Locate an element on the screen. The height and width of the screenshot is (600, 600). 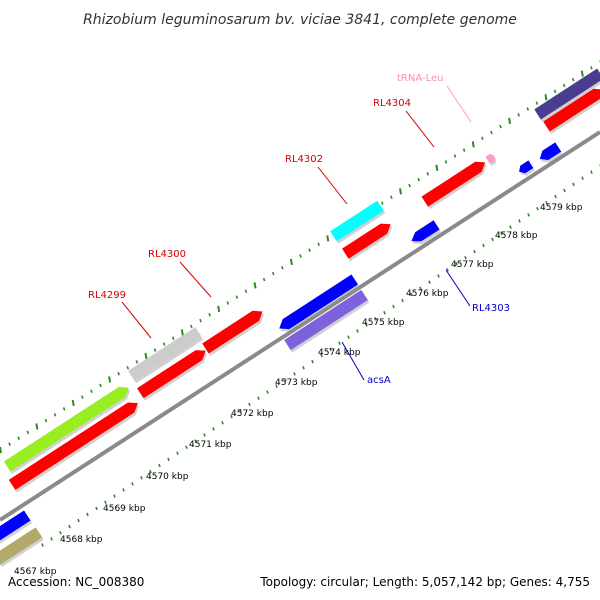
label-acsa: acsA is located at coordinates (379, 380).